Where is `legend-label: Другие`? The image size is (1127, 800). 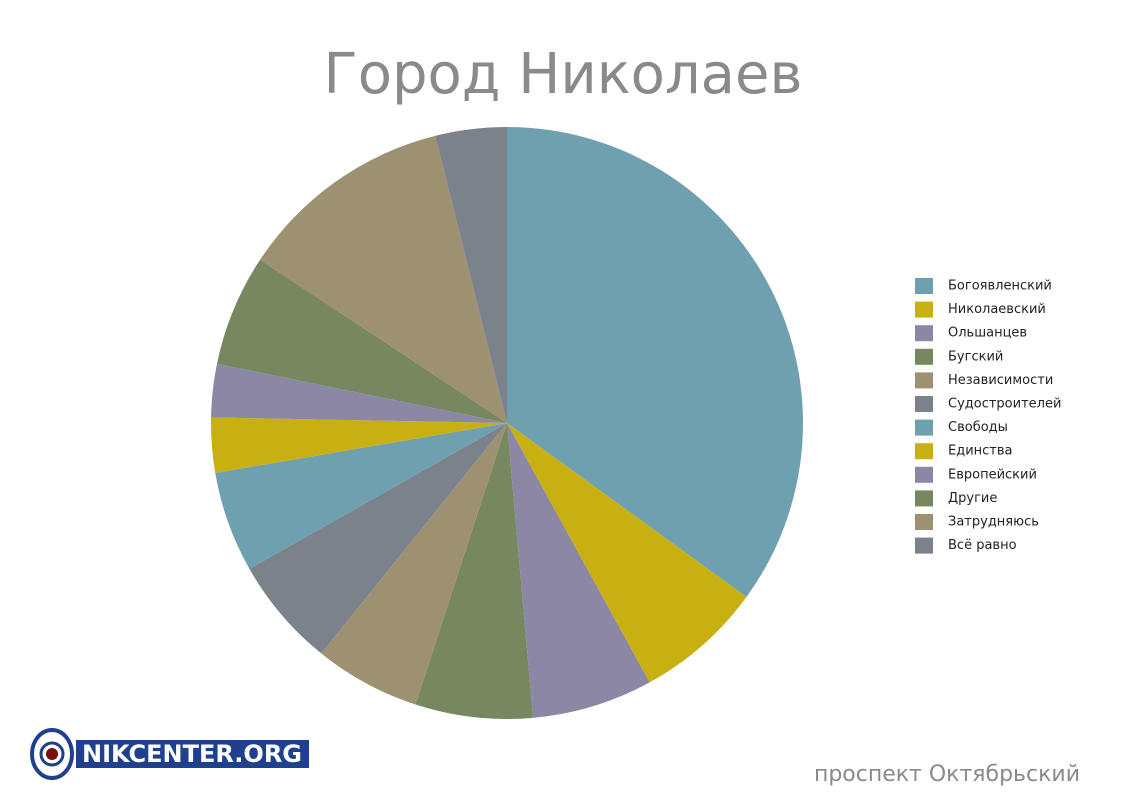
legend-label: Другие is located at coordinates (972, 498).